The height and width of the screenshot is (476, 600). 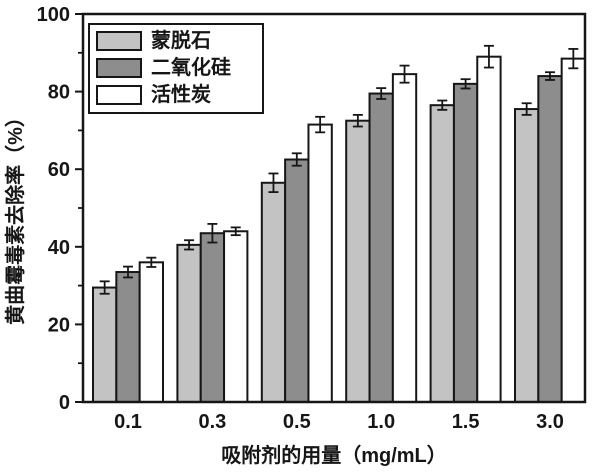 What do you see at coordinates (119, 95) in the screenshot?
I see `legend-swatch-series3` at bounding box center [119, 95].